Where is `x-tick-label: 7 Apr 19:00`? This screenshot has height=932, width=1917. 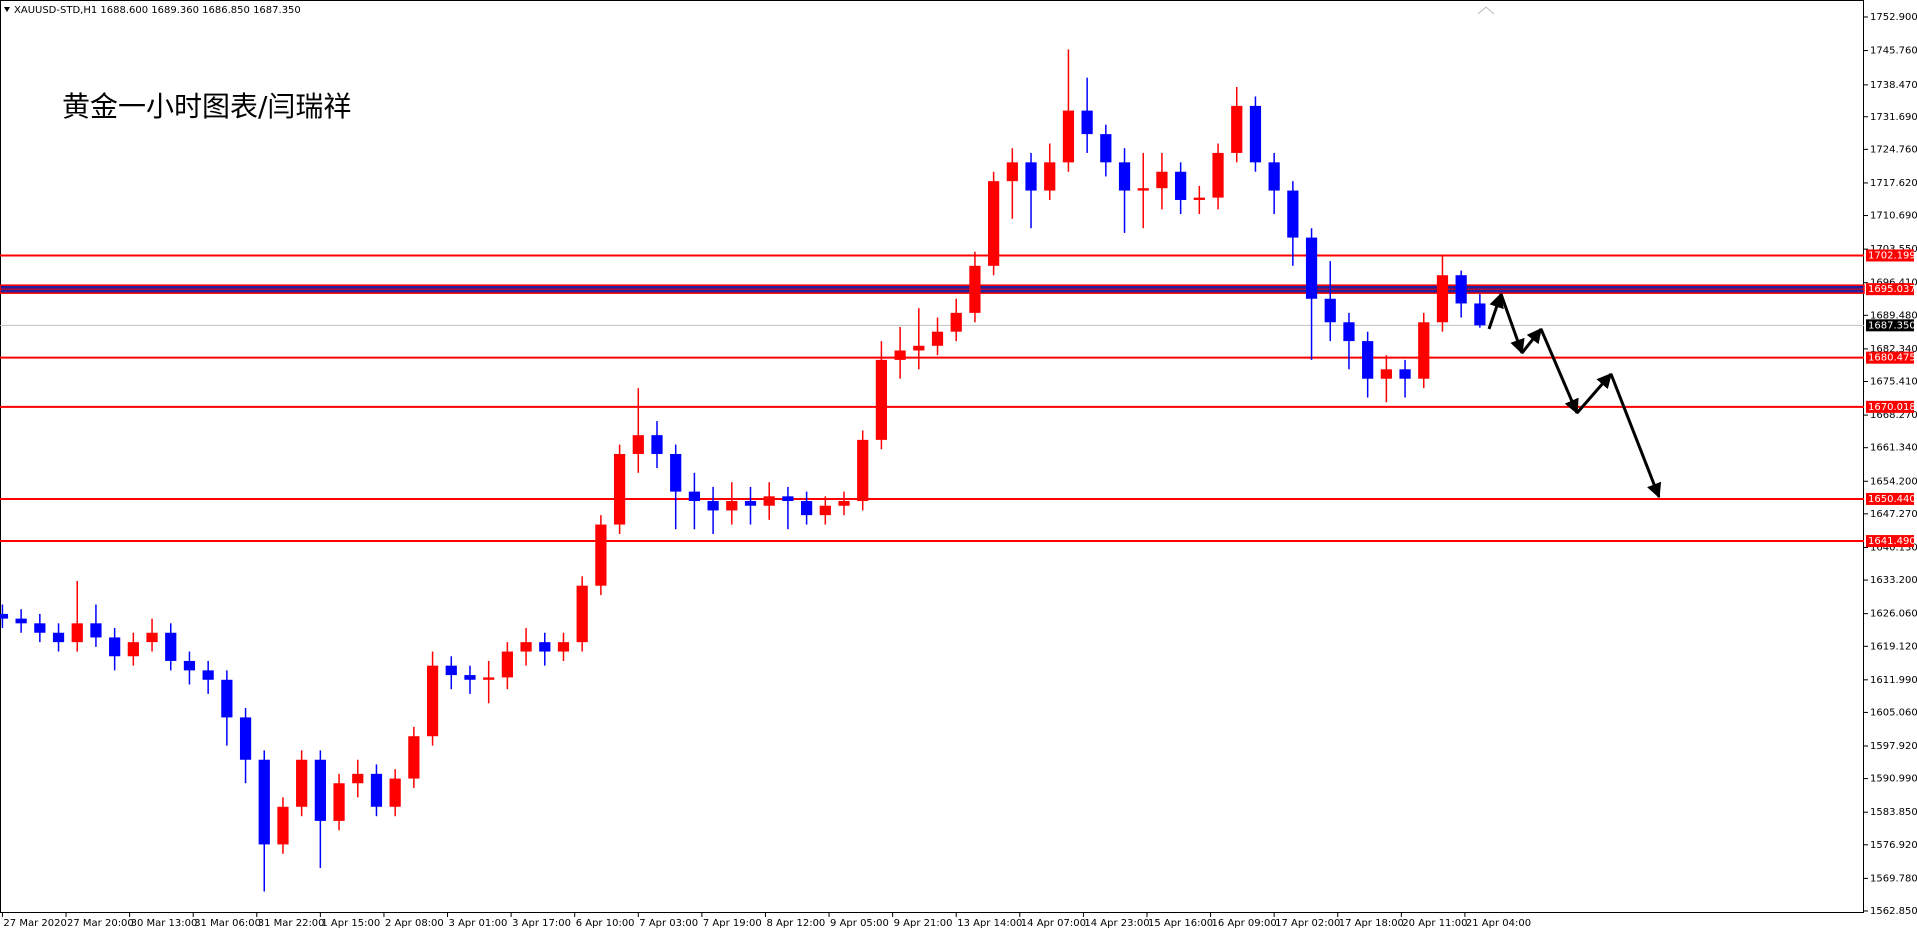
x-tick-label: 7 Apr 19:00 is located at coordinates (732, 923).